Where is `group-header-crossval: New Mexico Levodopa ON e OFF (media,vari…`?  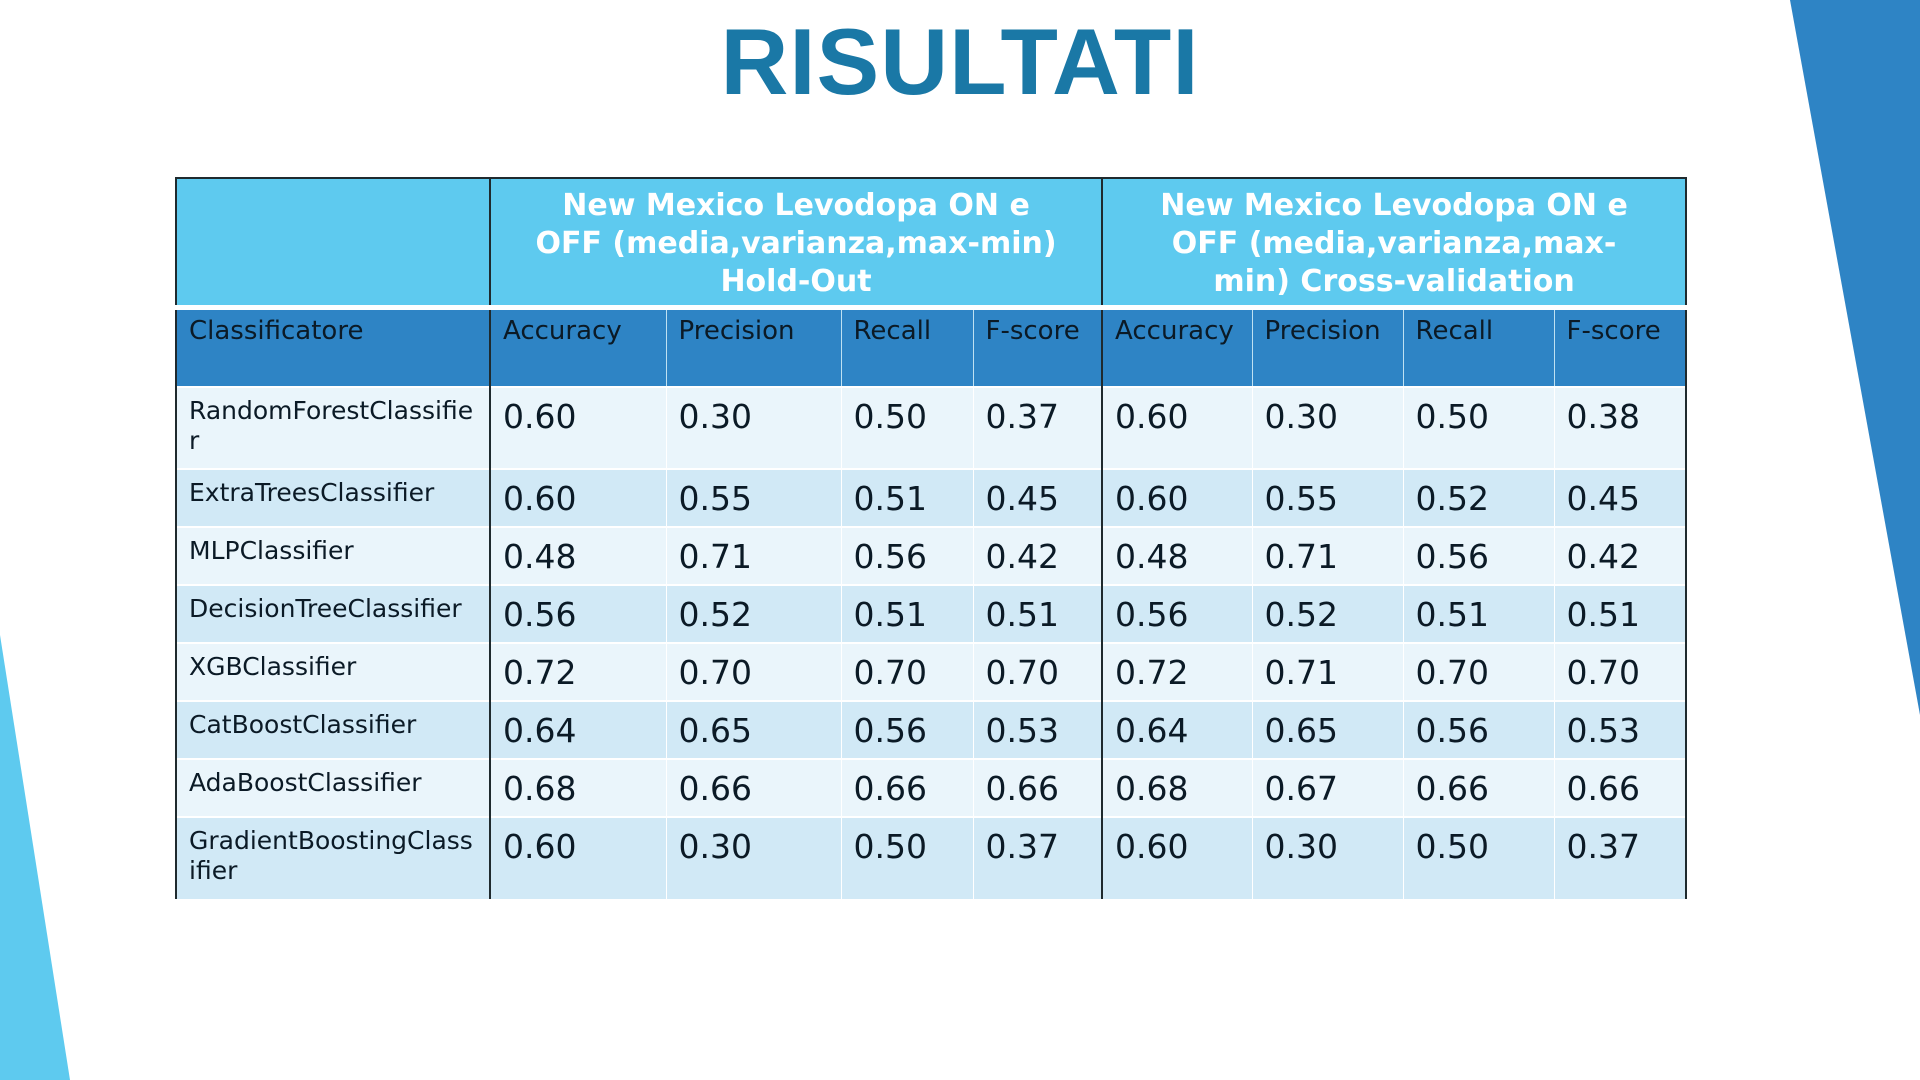 group-header-crossval: New Mexico Levodopa ON e OFF (media,vari… is located at coordinates (1395, 243).